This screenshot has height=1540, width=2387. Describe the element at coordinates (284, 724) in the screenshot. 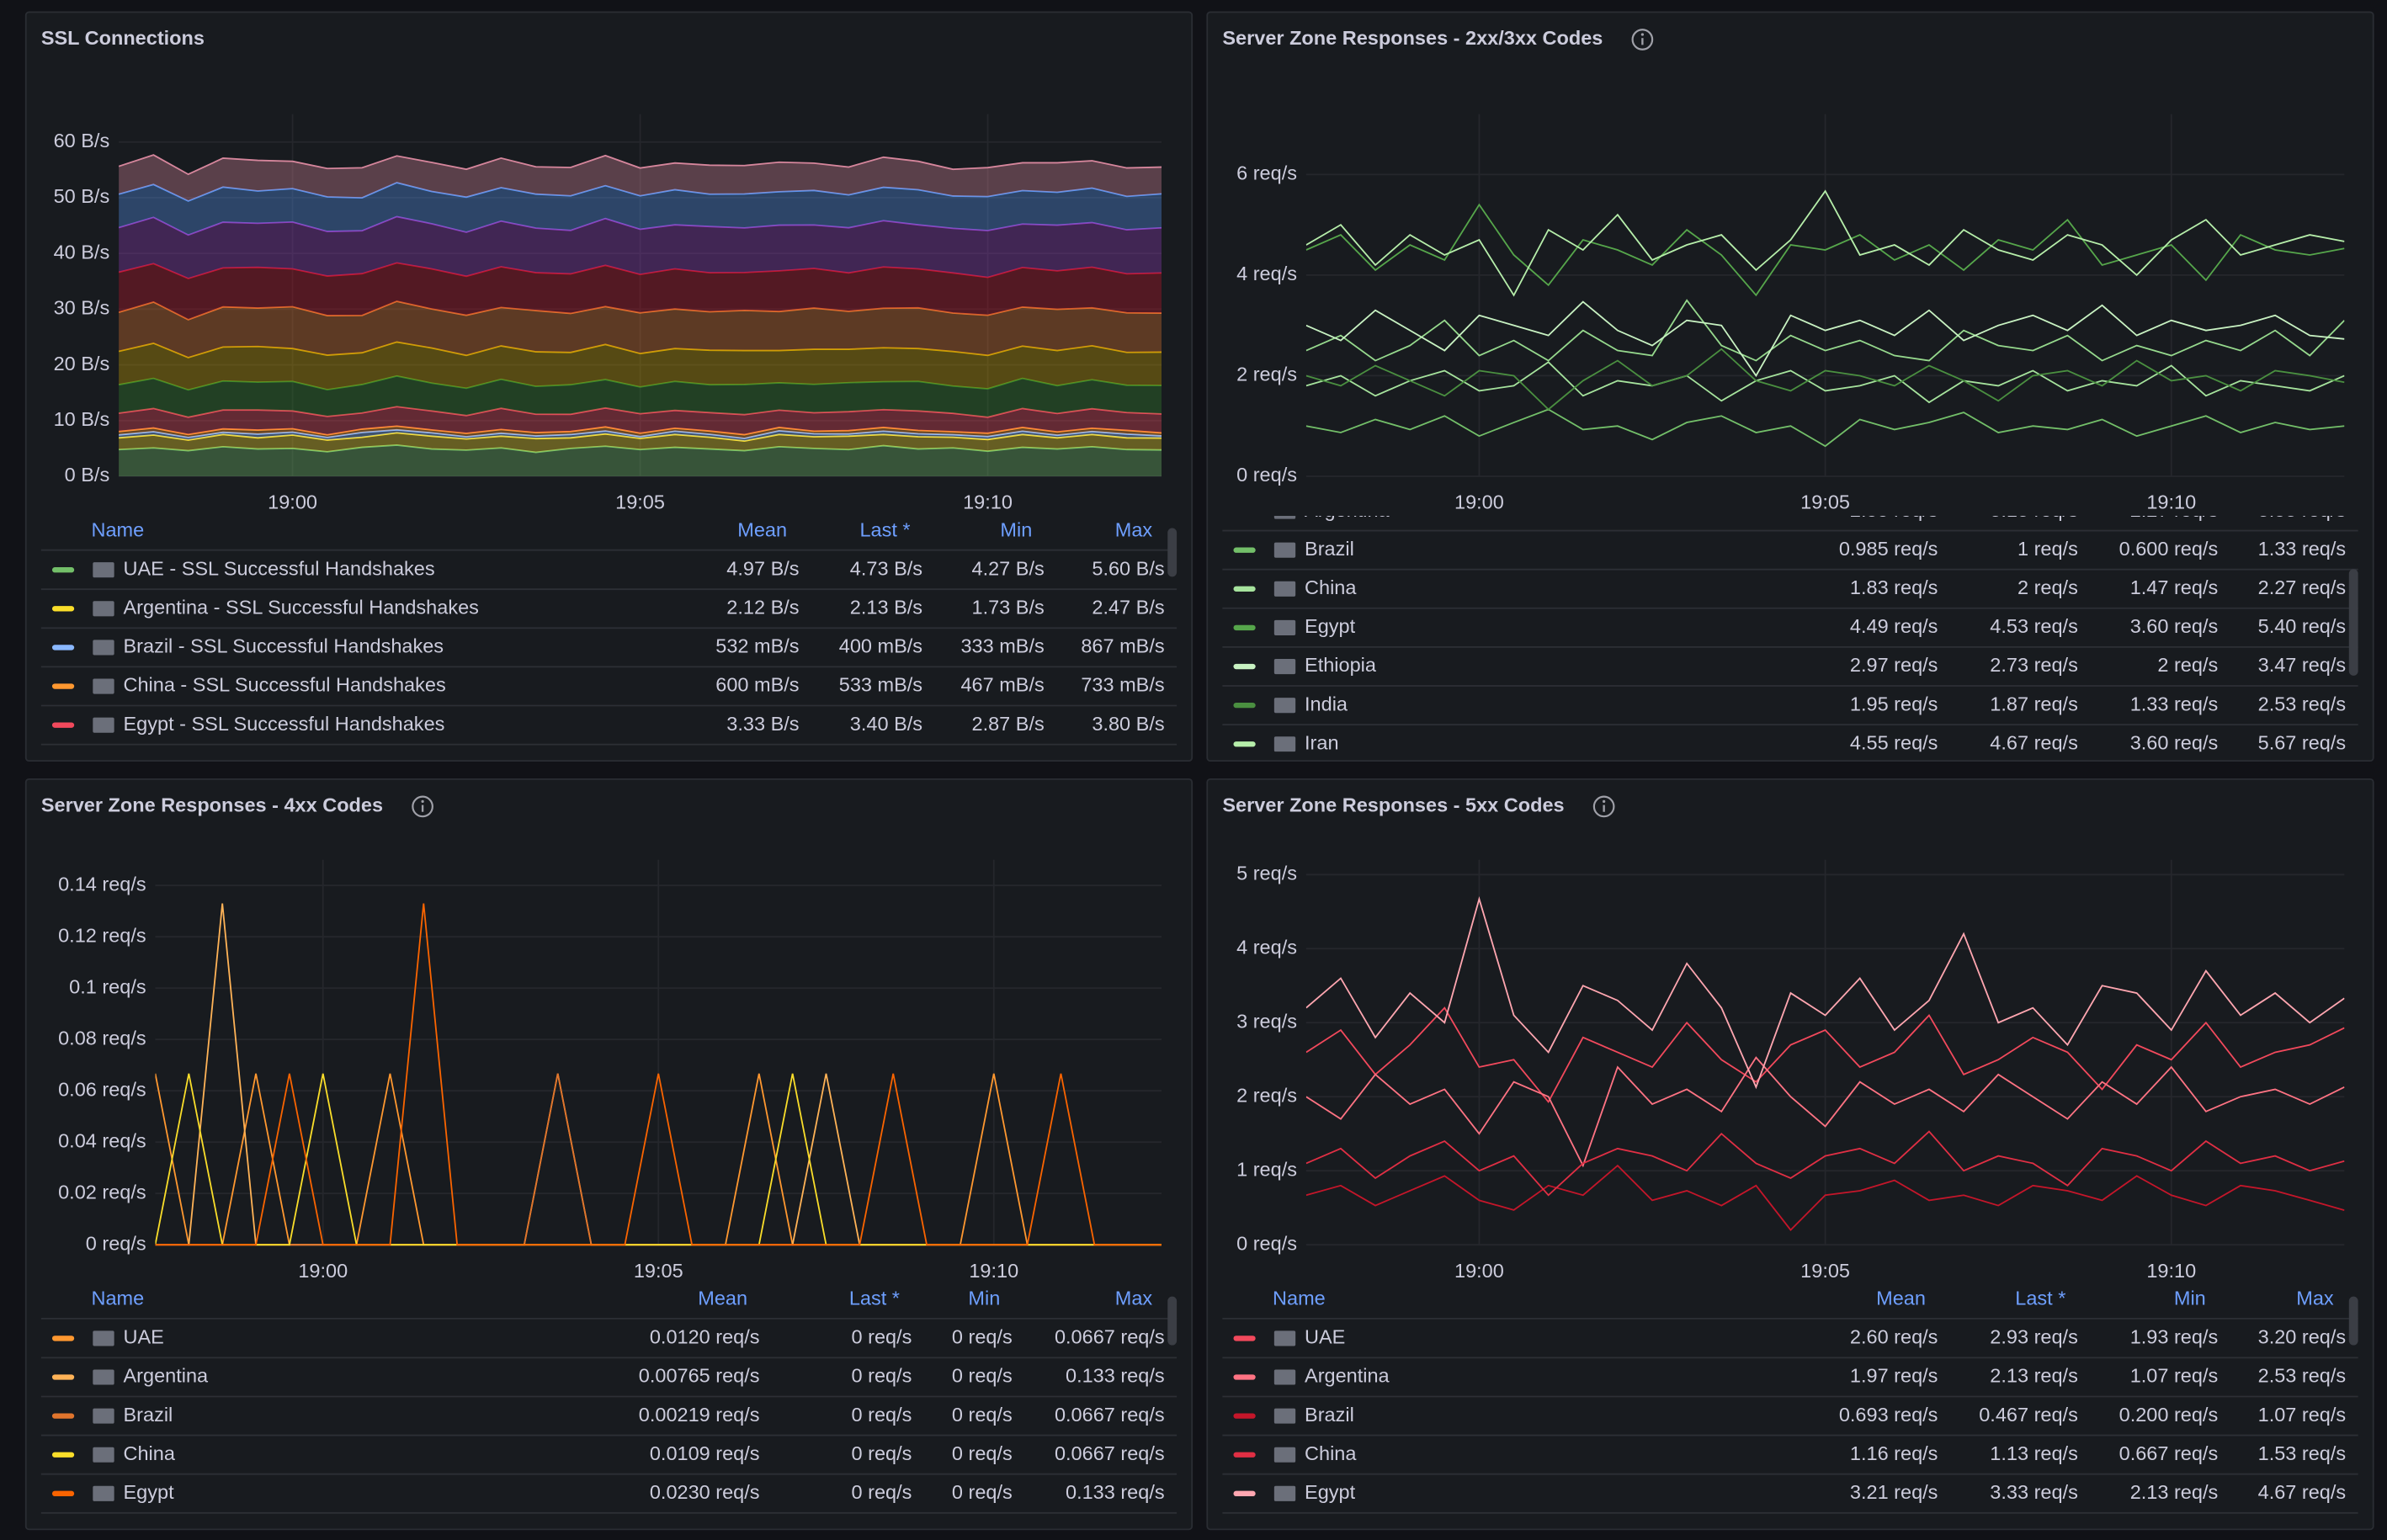

I see `legend-name: Egypt - SSL Successful Handshakes` at that location.